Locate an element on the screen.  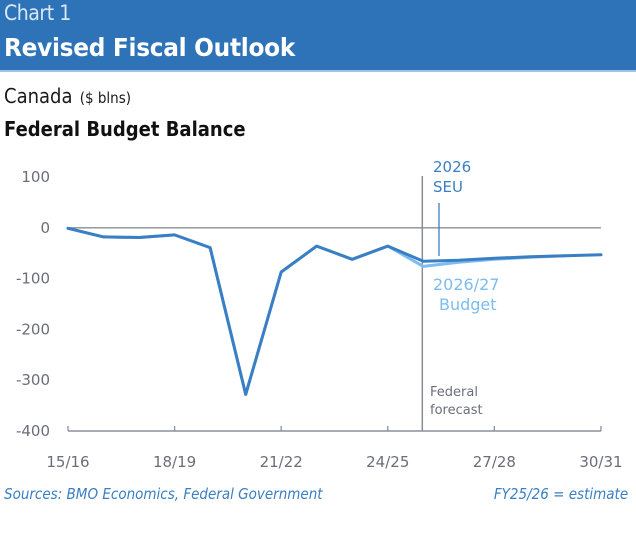
x-tick-label: 15/16 is located at coordinates (67, 462).